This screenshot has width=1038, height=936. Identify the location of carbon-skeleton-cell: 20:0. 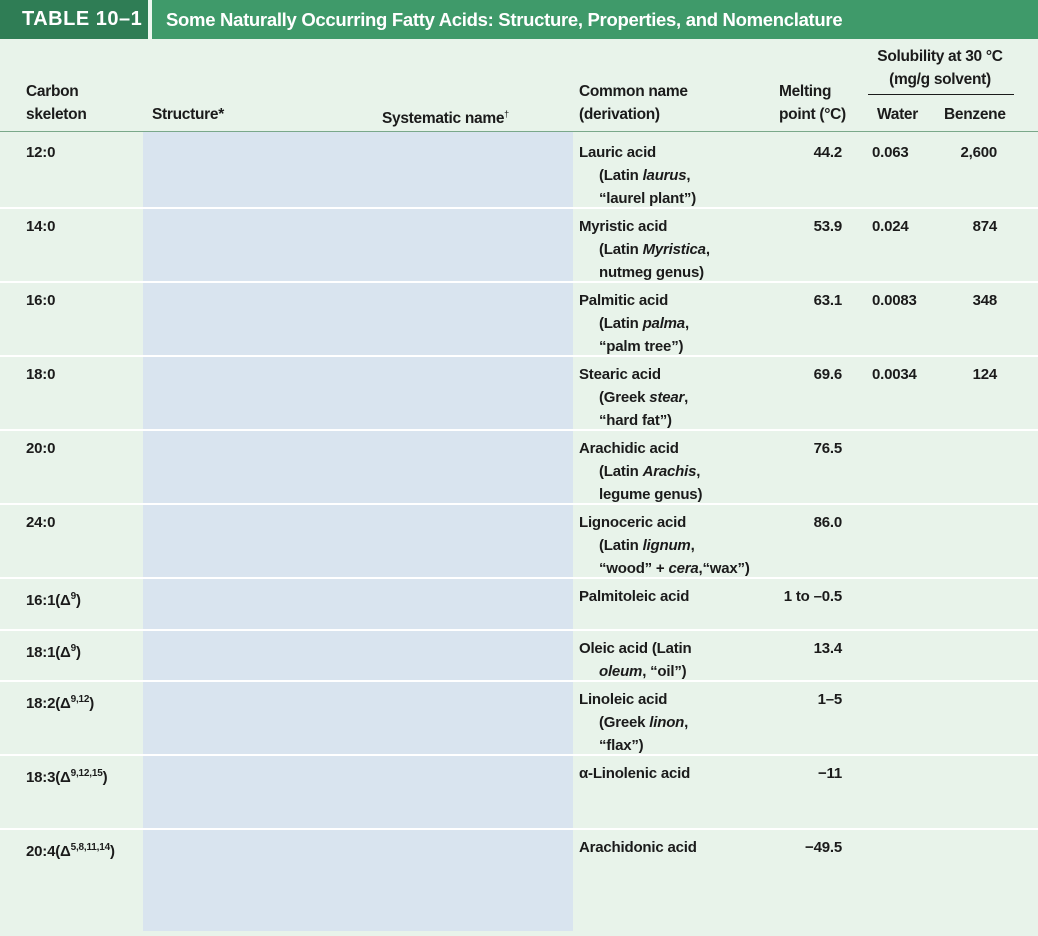
(40, 448).